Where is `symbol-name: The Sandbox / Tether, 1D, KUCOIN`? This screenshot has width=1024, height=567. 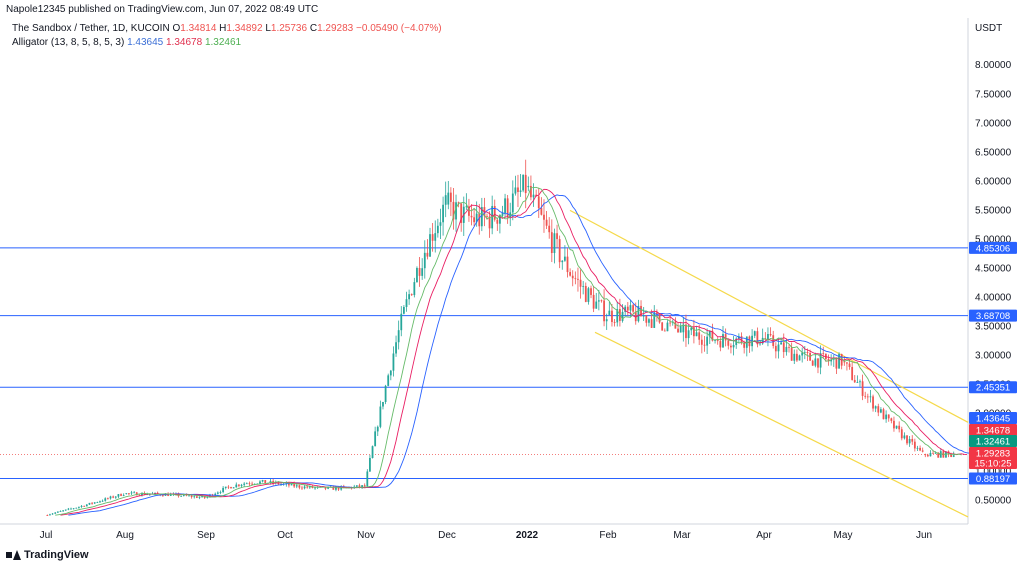
symbol-name: The Sandbox / Tether, 1D, KUCOIN is located at coordinates (91, 28).